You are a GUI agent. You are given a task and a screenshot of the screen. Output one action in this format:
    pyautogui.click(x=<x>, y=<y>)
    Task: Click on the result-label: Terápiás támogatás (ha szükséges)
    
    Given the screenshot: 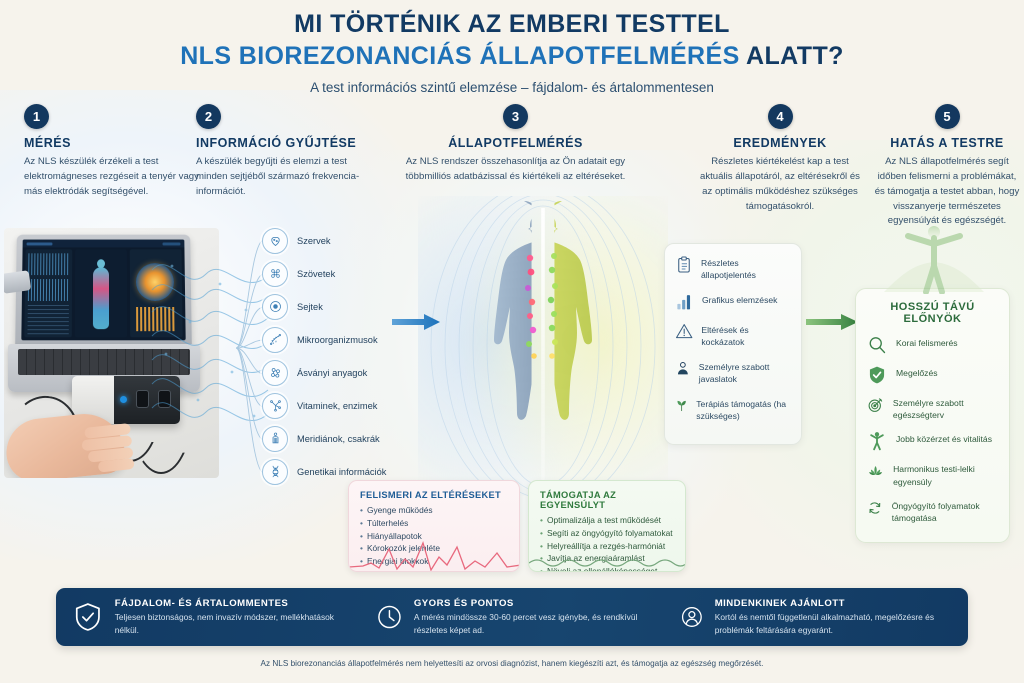 What is the action you would take?
    pyautogui.click(x=741, y=410)
    